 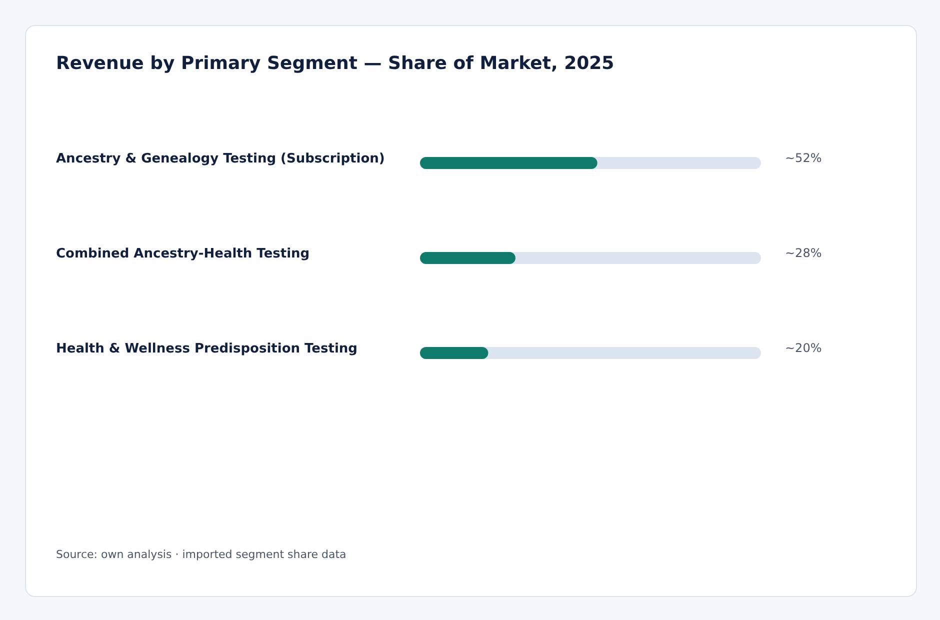 I want to click on y-tick-label: Health & Wellness Predisposition Testing, so click(x=207, y=349).